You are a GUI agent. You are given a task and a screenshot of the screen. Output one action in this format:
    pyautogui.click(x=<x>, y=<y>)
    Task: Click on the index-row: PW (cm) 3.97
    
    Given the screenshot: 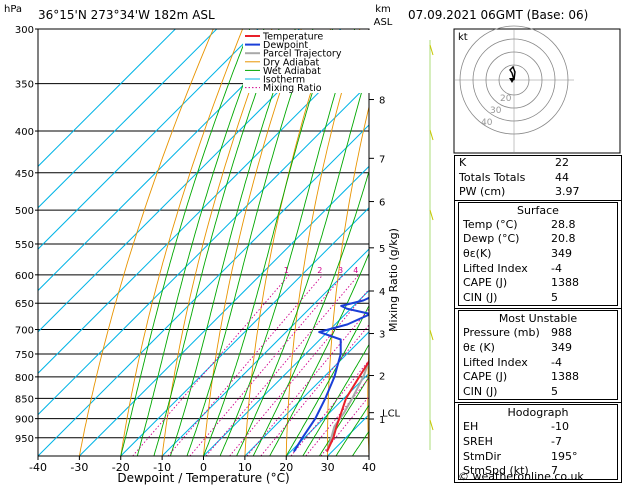 What is the action you would take?
    pyautogui.click(x=538, y=192)
    